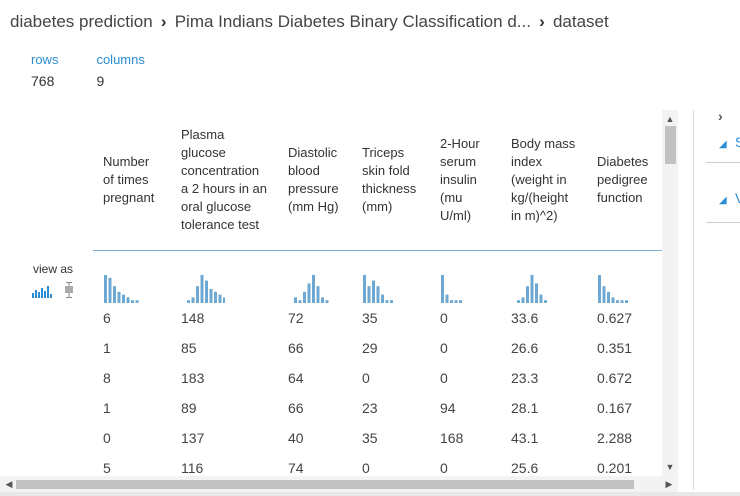  Describe the element at coordinates (624, 180) in the screenshot. I see `column-header: Diabetes pedigree function` at that location.